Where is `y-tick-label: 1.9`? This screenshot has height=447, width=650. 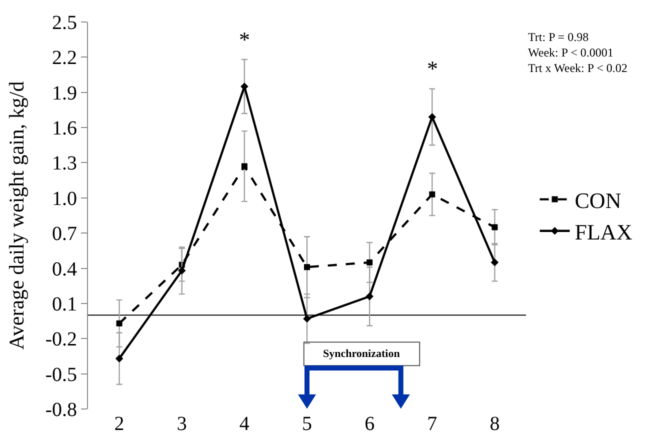 y-tick-label: 1.9 is located at coordinates (64, 93).